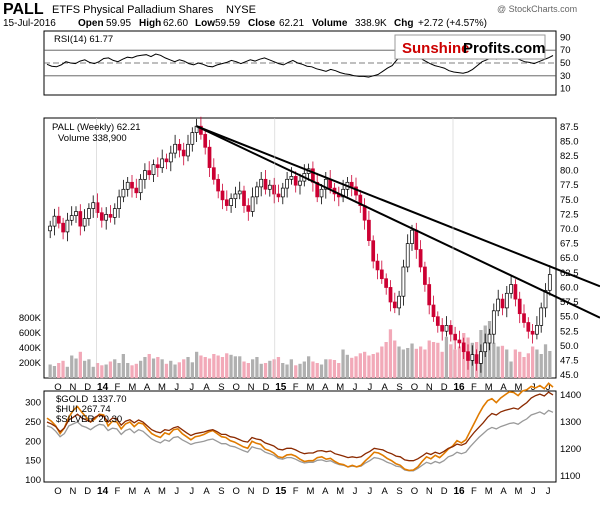  Describe the element at coordinates (569, 258) in the screenshot. I see `price-ytick-label: 65.0` at that location.